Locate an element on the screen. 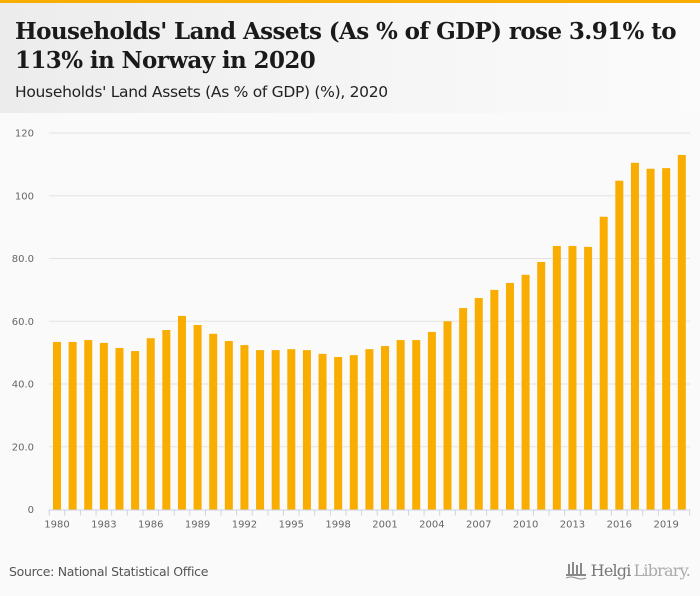 This screenshot has width=700, height=596. bar-1980 is located at coordinates (57, 425).